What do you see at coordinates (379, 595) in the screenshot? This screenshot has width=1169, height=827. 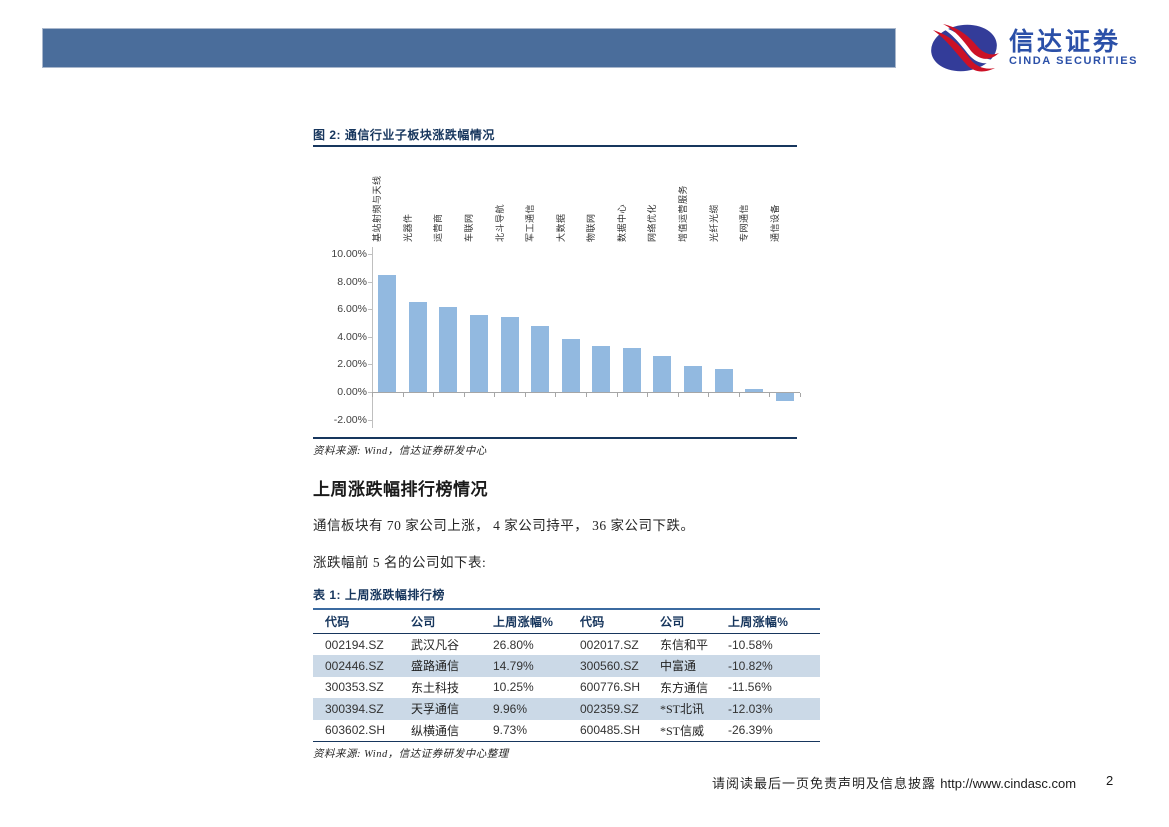 I see `table-title: 表 1: 上周涨跌幅排行榜` at bounding box center [379, 595].